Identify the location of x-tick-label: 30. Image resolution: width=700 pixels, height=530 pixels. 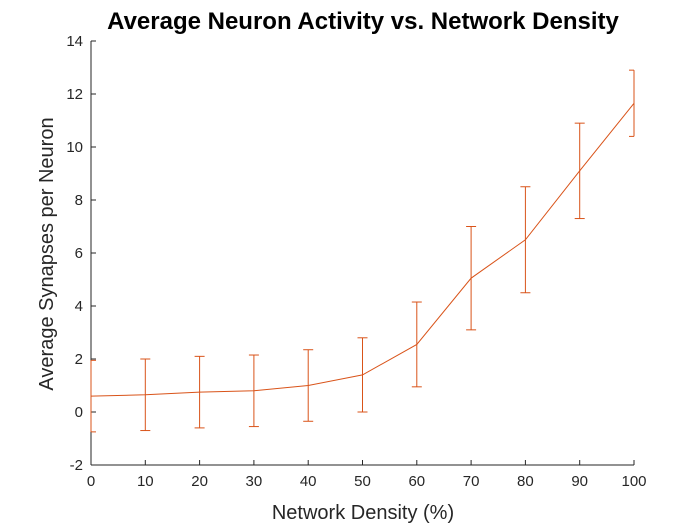
(254, 481).